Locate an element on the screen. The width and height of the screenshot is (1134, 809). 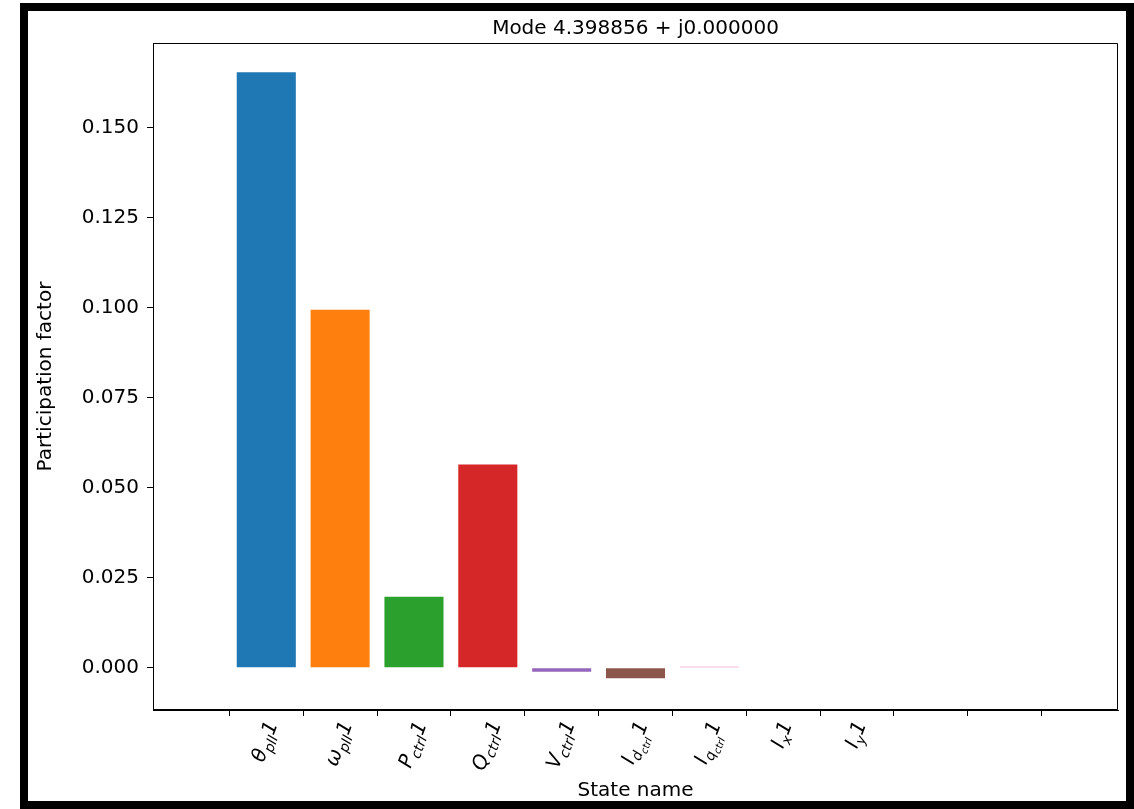
y-tick-label: 0.000 is located at coordinates (110, 666).